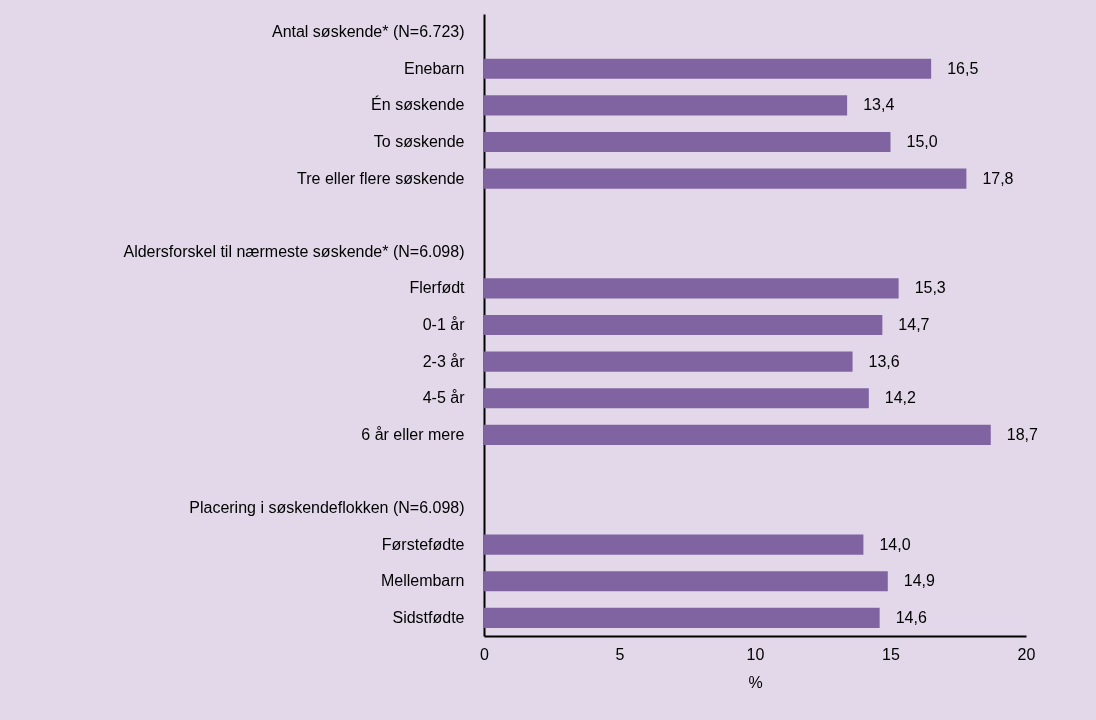  Describe the element at coordinates (294, 251) in the screenshot. I see `y-tick-label: Aldersforskel til nærmeste søskende* (N=6.098)` at that location.